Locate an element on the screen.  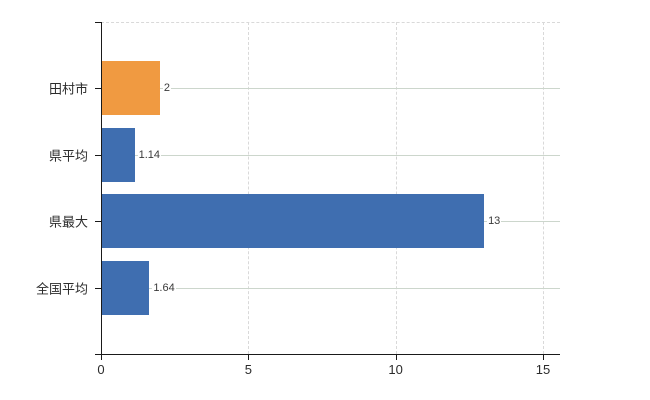
x-tick-label: 15 is located at coordinates (543, 369).